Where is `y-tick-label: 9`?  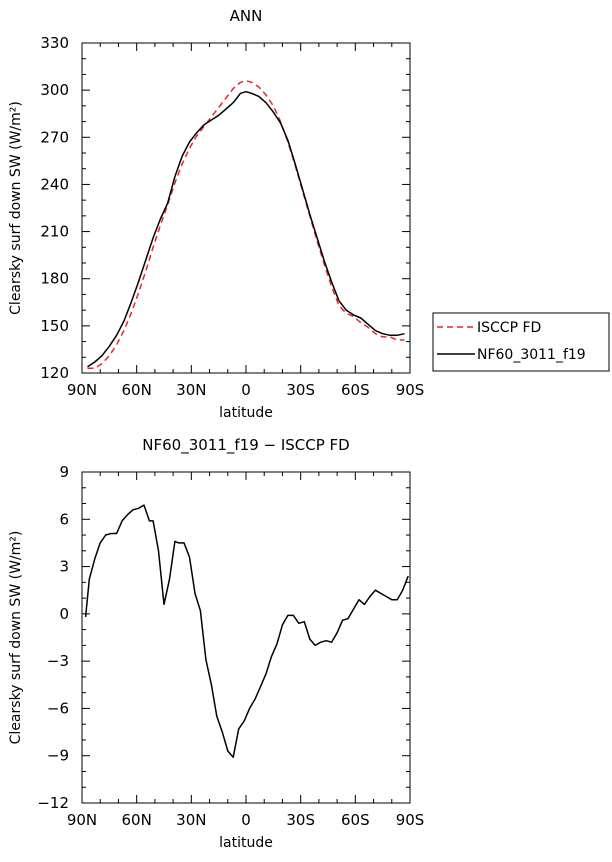
y-tick-label: 9 is located at coordinates (64, 472).